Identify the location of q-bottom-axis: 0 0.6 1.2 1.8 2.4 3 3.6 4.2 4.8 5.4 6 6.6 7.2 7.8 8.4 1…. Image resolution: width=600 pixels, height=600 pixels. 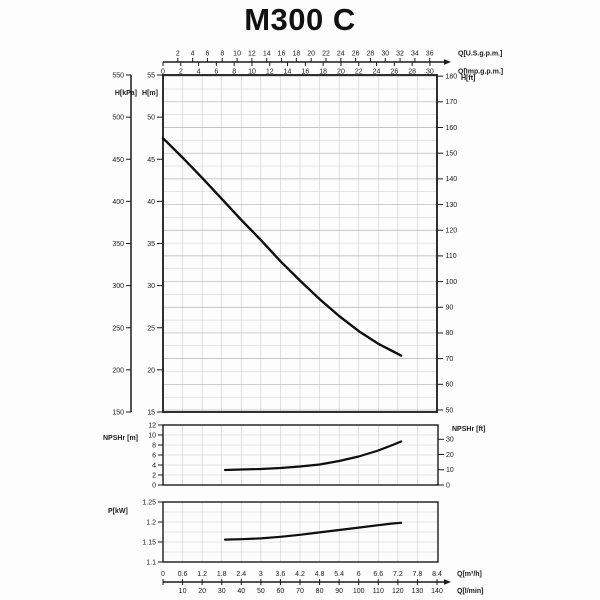
(322, 583).